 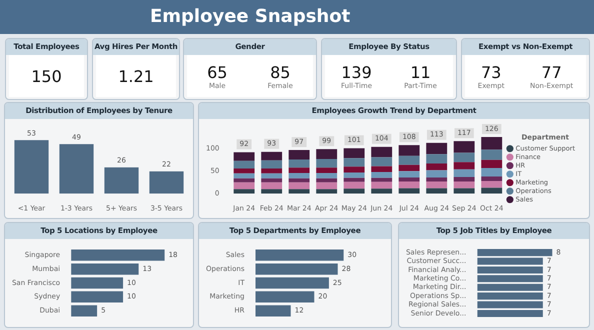 What do you see at coordinates (551, 72) in the screenshot?
I see `data-label: 77` at bounding box center [551, 72].